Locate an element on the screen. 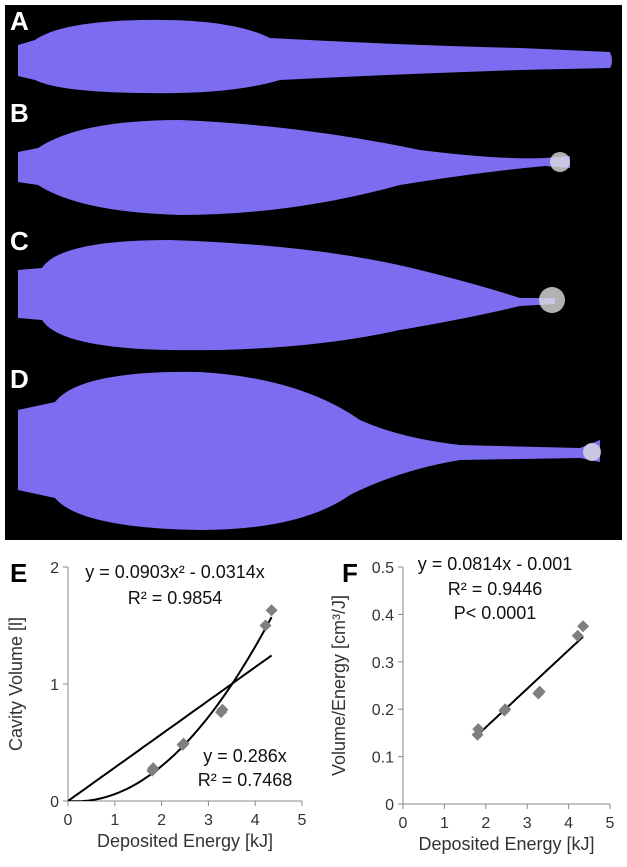 Image resolution: width=627 pixels, height=867 pixels. y-tick-label: 2 is located at coordinates (54, 568).